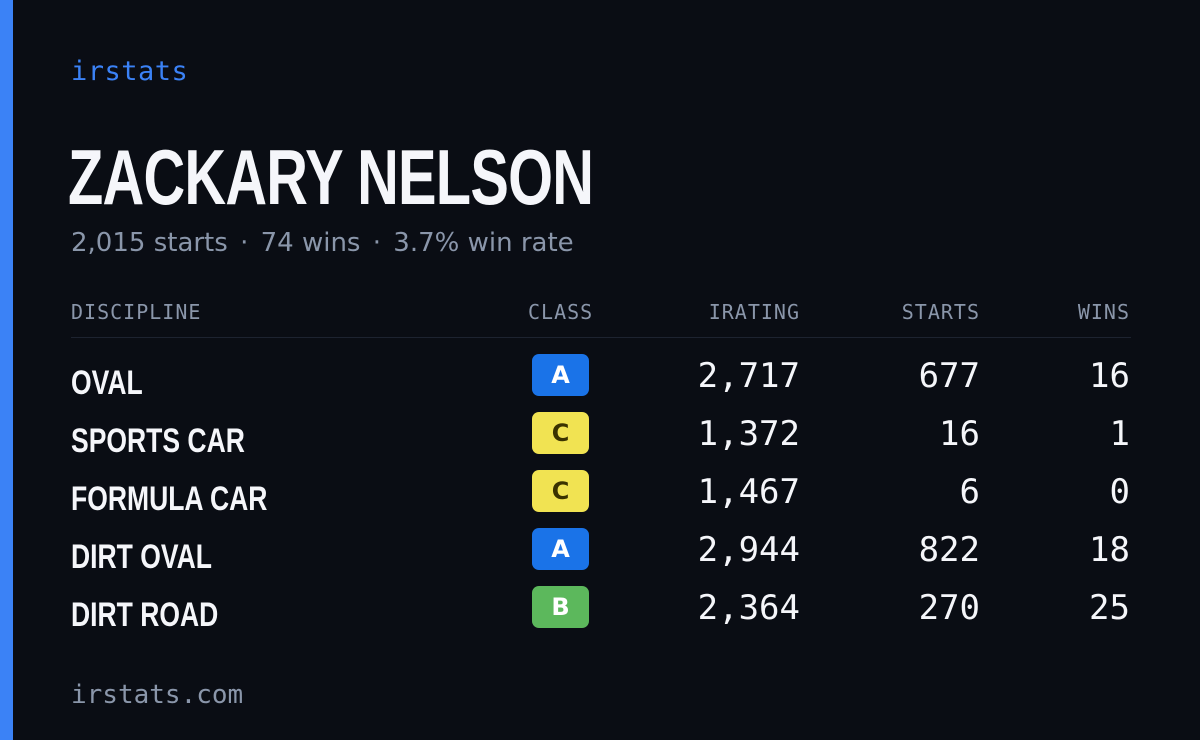 The width and height of the screenshot is (1200, 740). Describe the element at coordinates (1109, 608) in the screenshot. I see `wins-value: 25` at that location.